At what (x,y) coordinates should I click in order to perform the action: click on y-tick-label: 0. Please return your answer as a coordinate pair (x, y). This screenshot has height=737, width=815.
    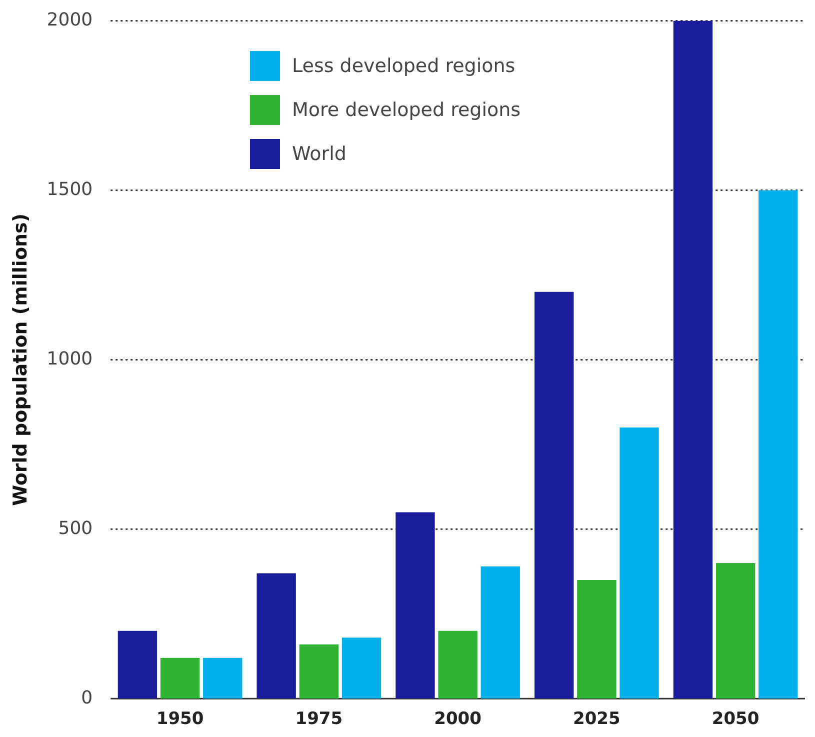
    Looking at the image, I should click on (87, 697).